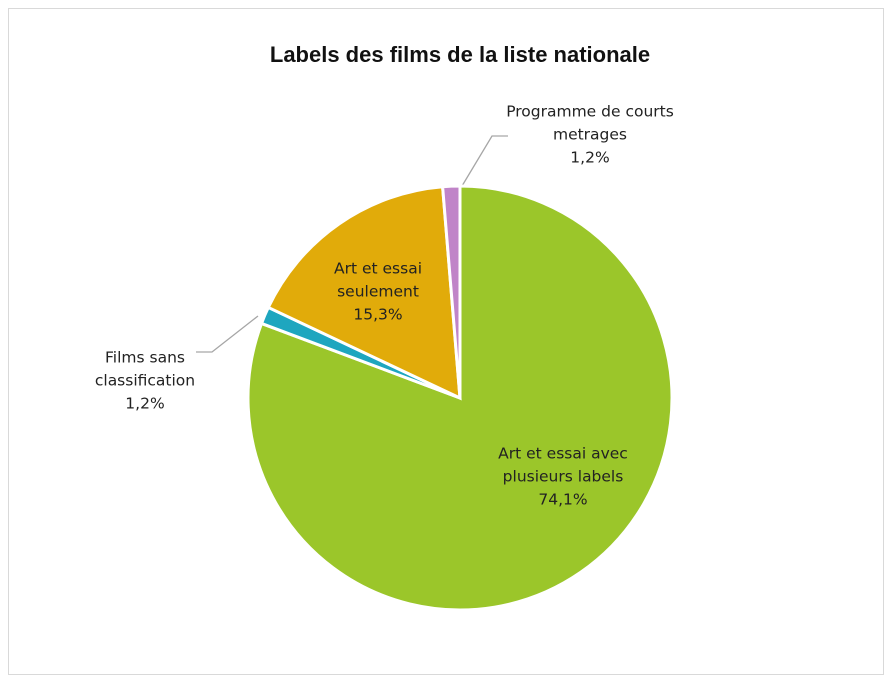 The height and width of the screenshot is (682, 892). I want to click on slice-label: Films sans classification 1,2%, so click(145, 381).